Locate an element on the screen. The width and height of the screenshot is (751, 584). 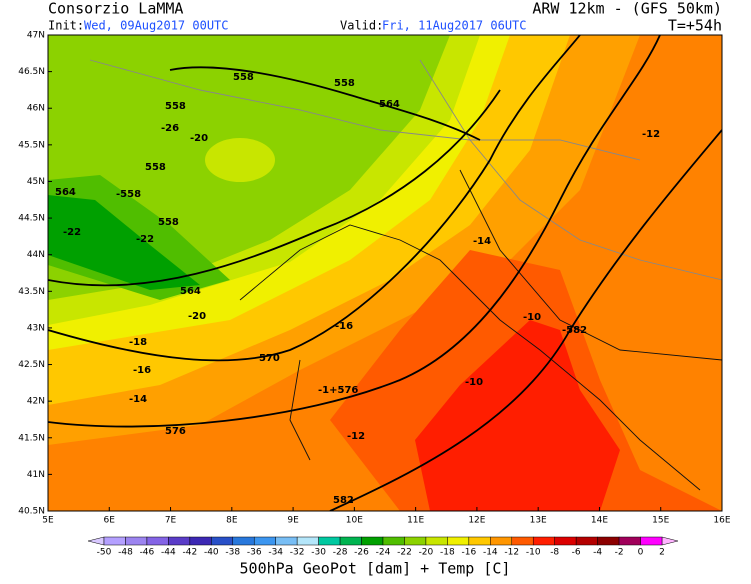
colorbar-label: -30 is located at coordinates (318, 553).